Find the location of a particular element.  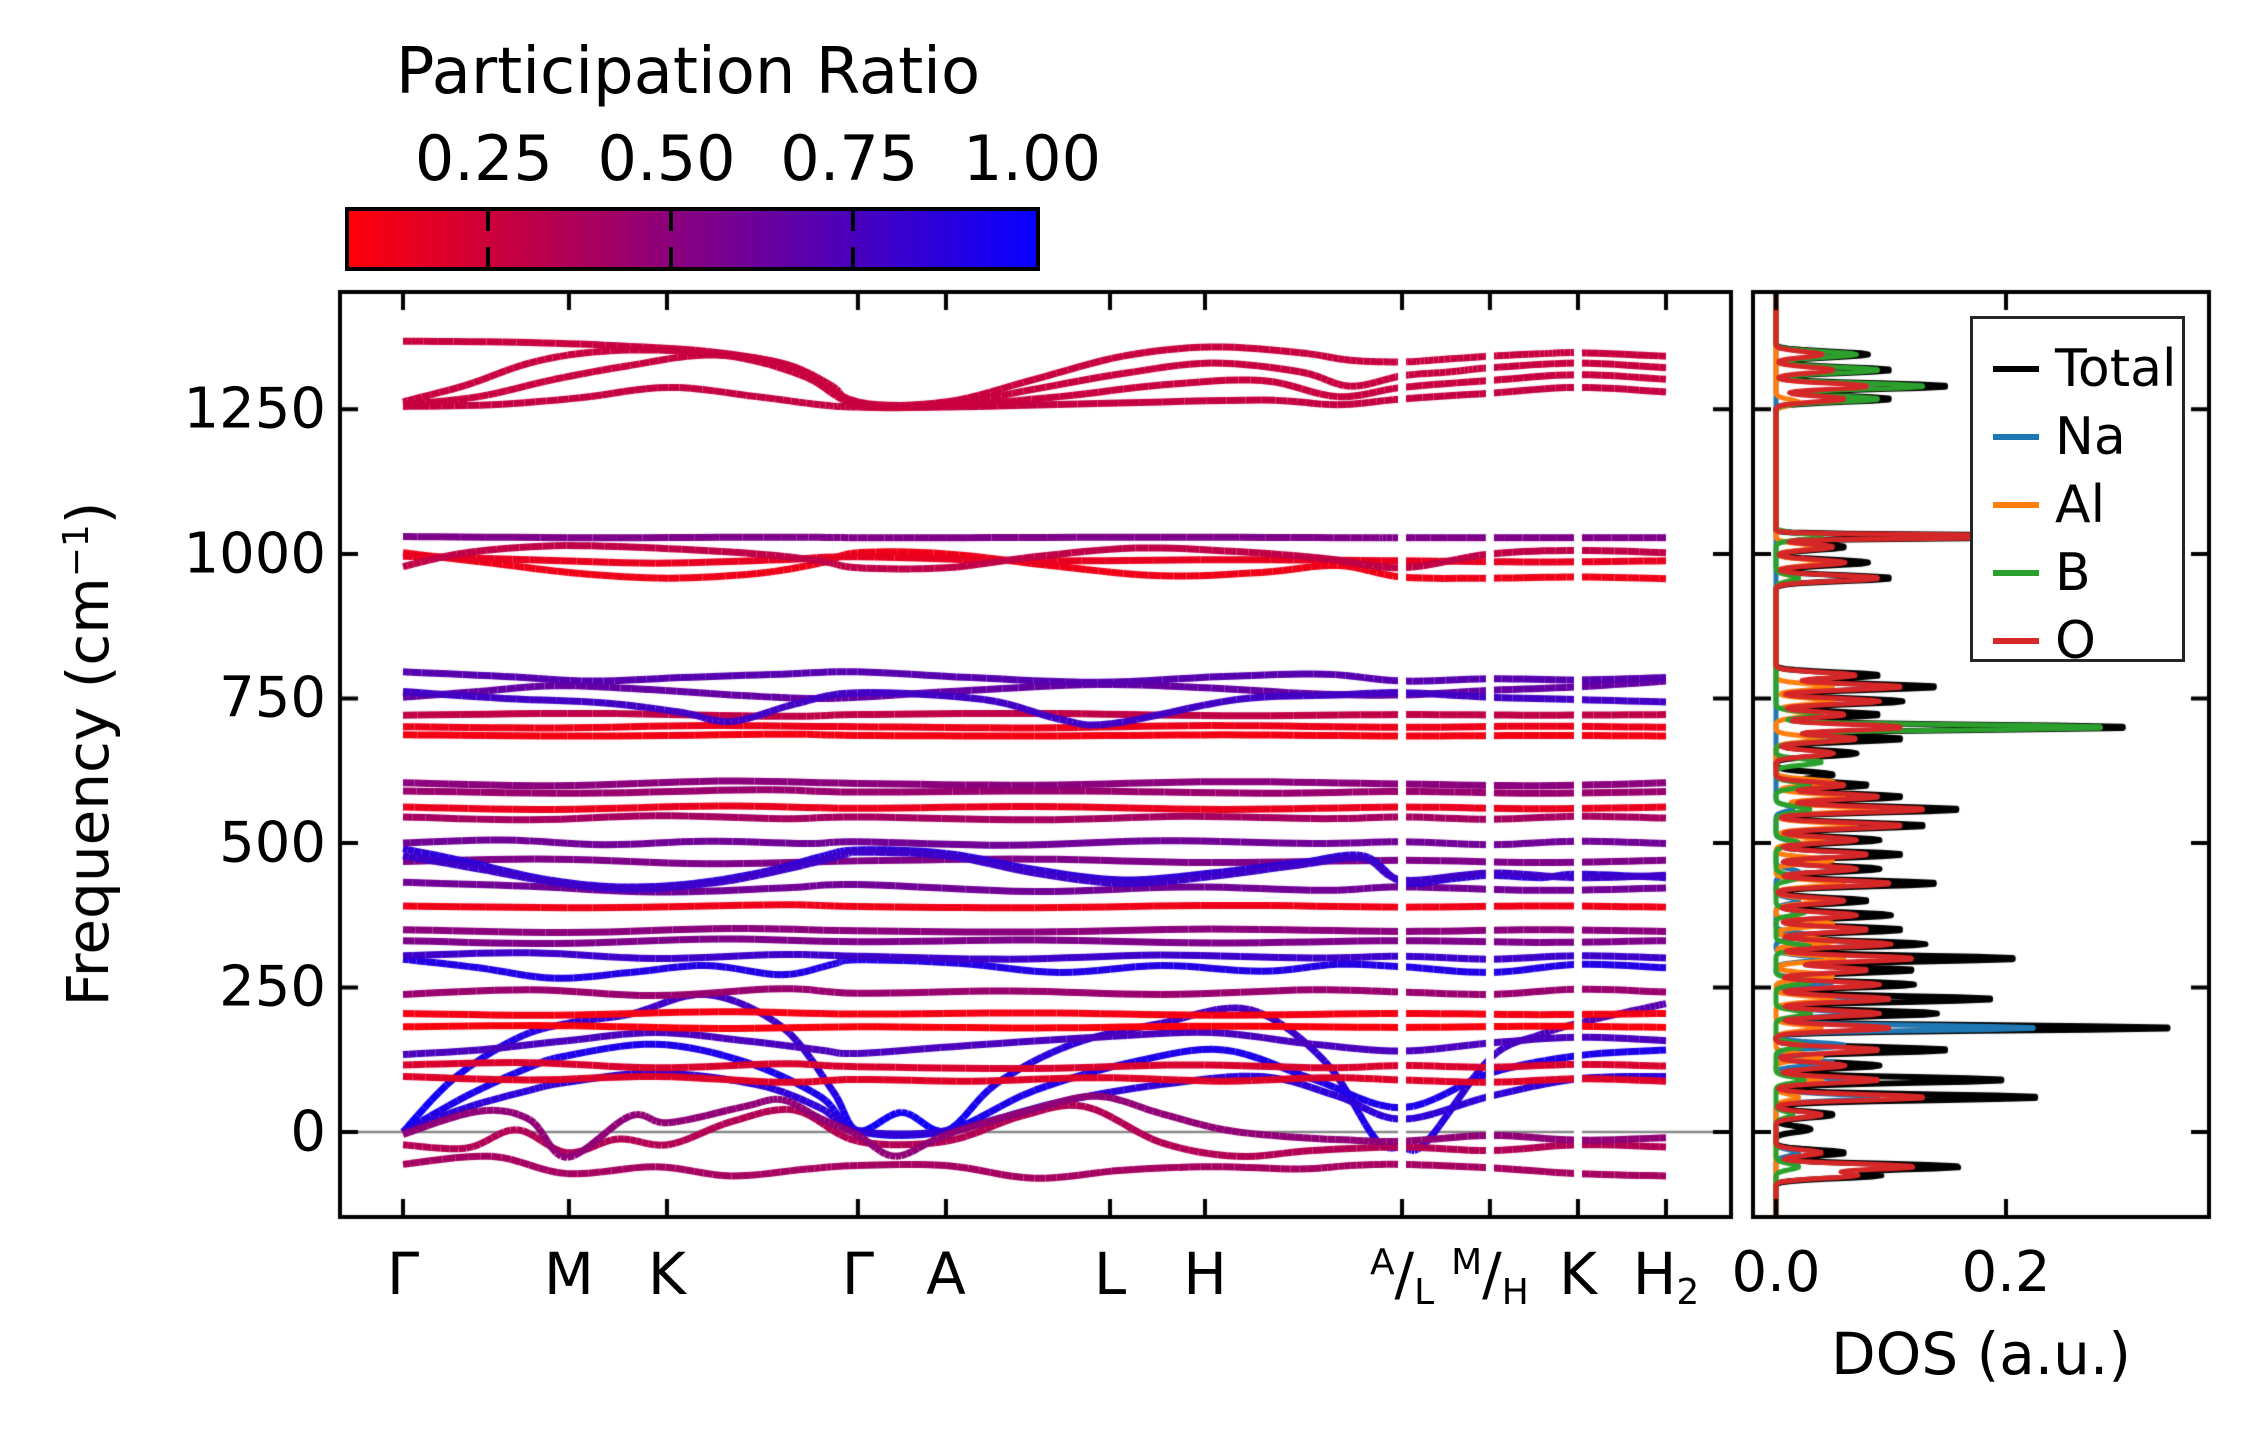

x-tick-label-A: A is located at coordinates (946, 1274).